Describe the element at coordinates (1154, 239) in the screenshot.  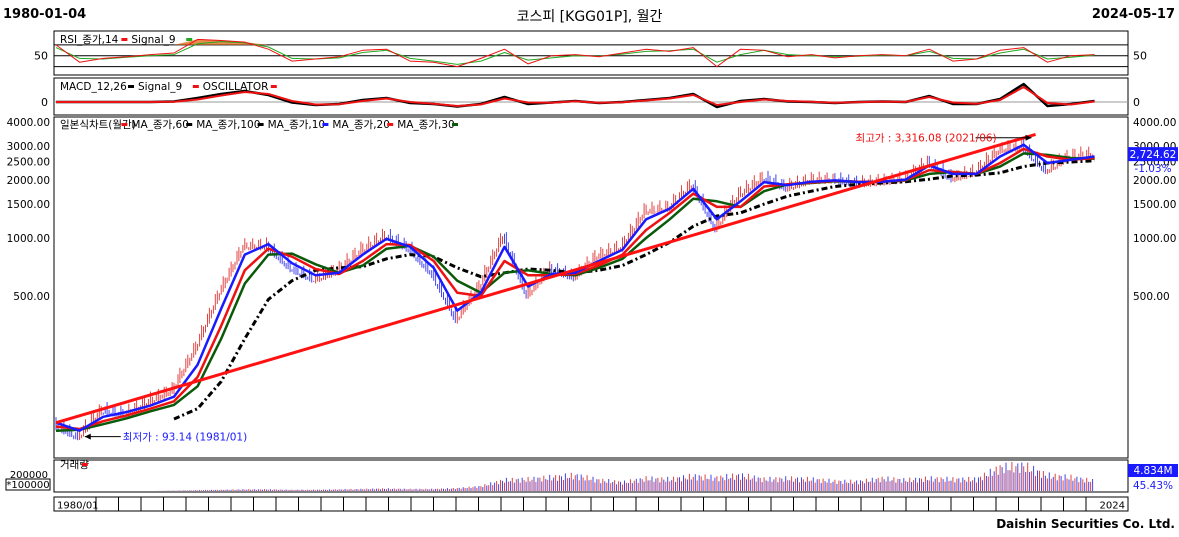
I see `price-y-tick-right: 1000.00` at that location.